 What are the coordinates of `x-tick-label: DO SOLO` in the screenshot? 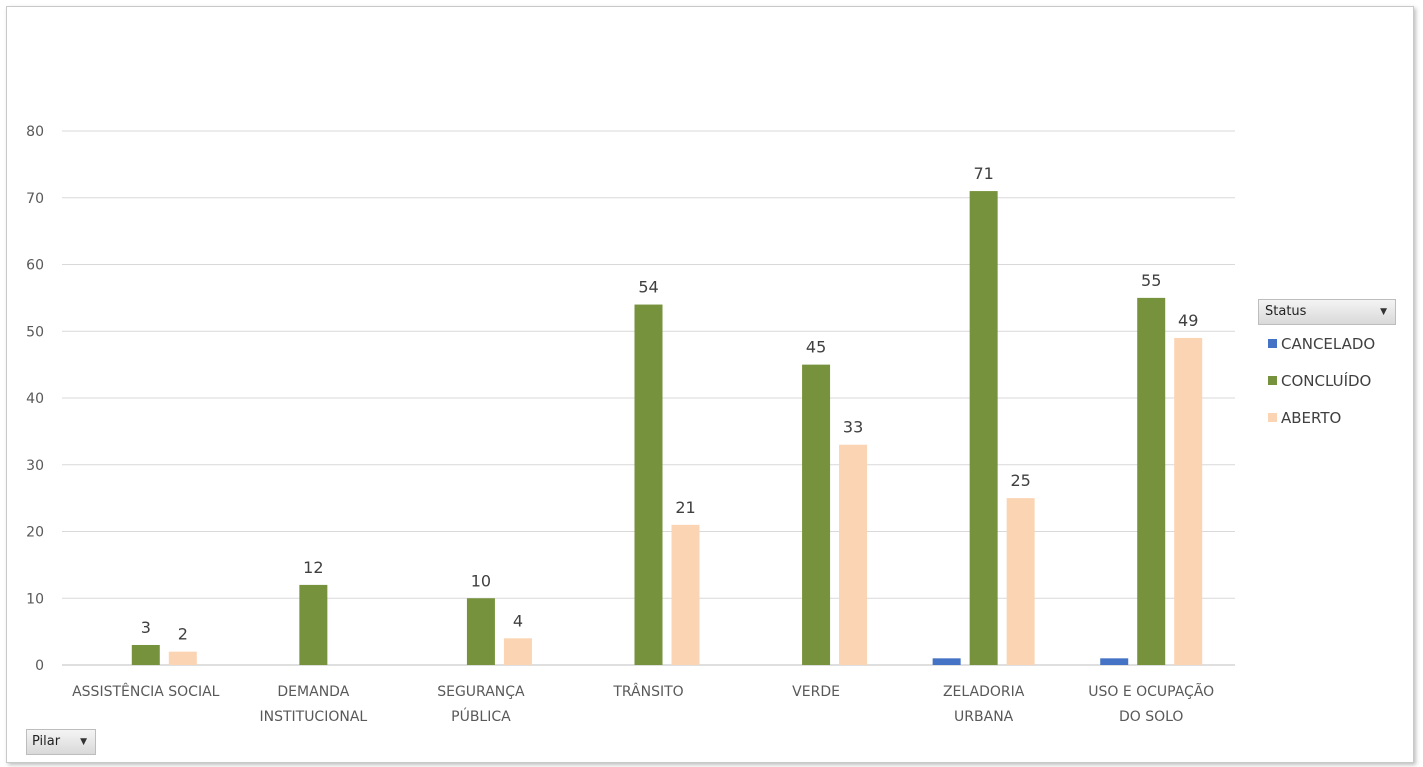 It's located at (1151, 717).